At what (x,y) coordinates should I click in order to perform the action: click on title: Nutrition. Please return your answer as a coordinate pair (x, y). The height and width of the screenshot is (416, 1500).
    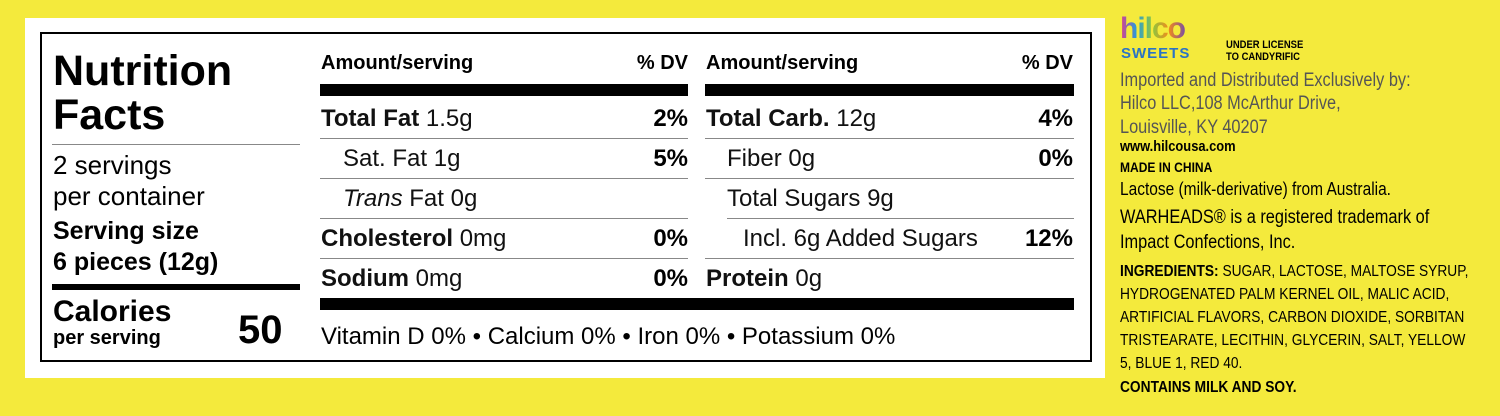
    Looking at the image, I should click on (143, 71).